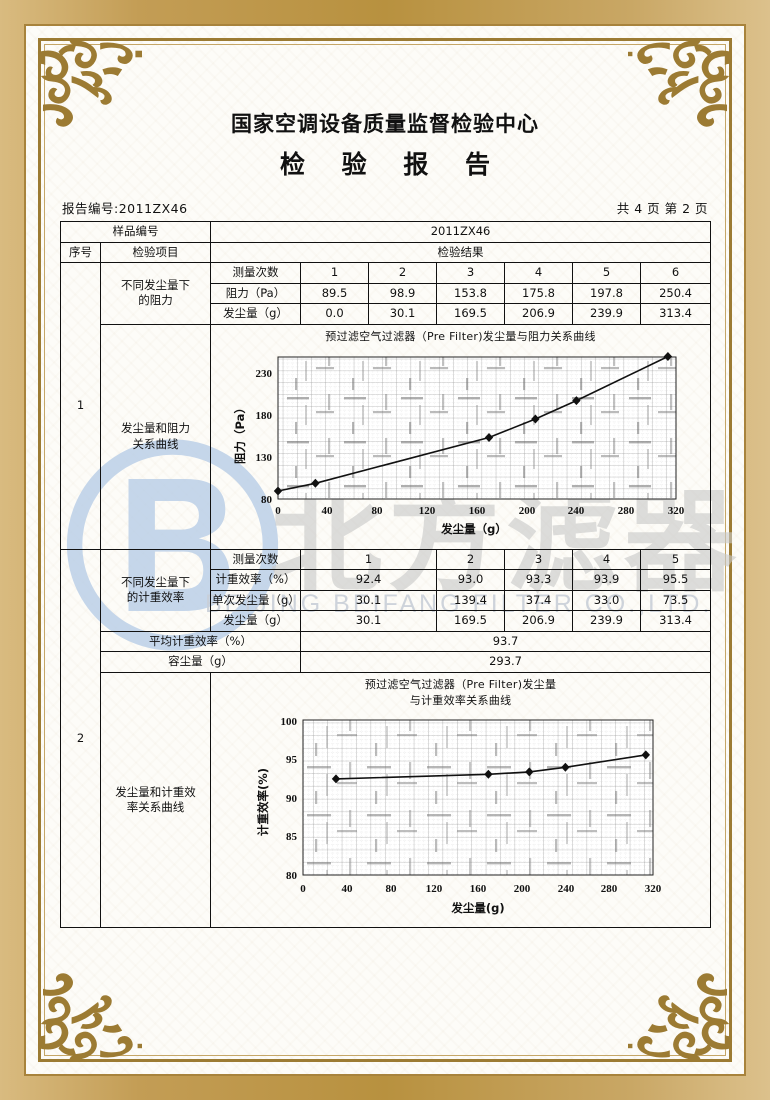  I want to click on row2-col-4: 4, so click(606, 559).